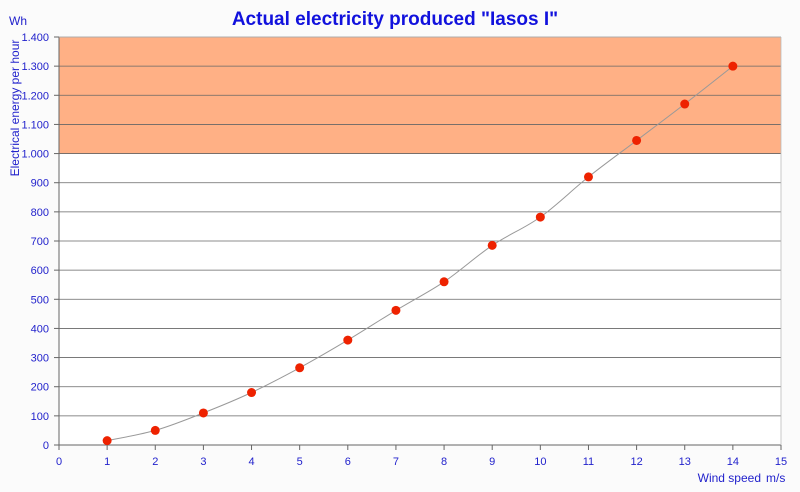  I want to click on y-tick-label: 800, so click(40, 213).